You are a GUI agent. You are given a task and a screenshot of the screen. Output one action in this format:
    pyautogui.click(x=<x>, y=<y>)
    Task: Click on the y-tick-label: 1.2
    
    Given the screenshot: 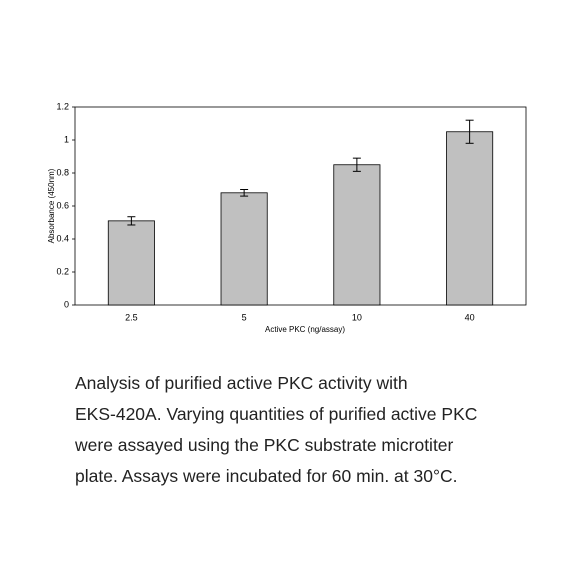 What is the action you would take?
    pyautogui.click(x=62, y=106)
    